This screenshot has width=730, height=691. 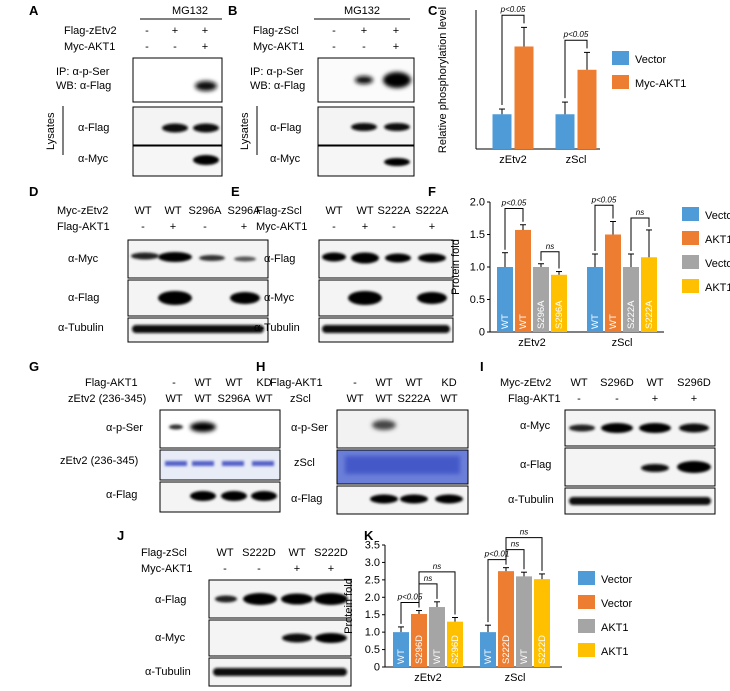 I want to click on y-tick-label: 0, so click(x=482, y=333).